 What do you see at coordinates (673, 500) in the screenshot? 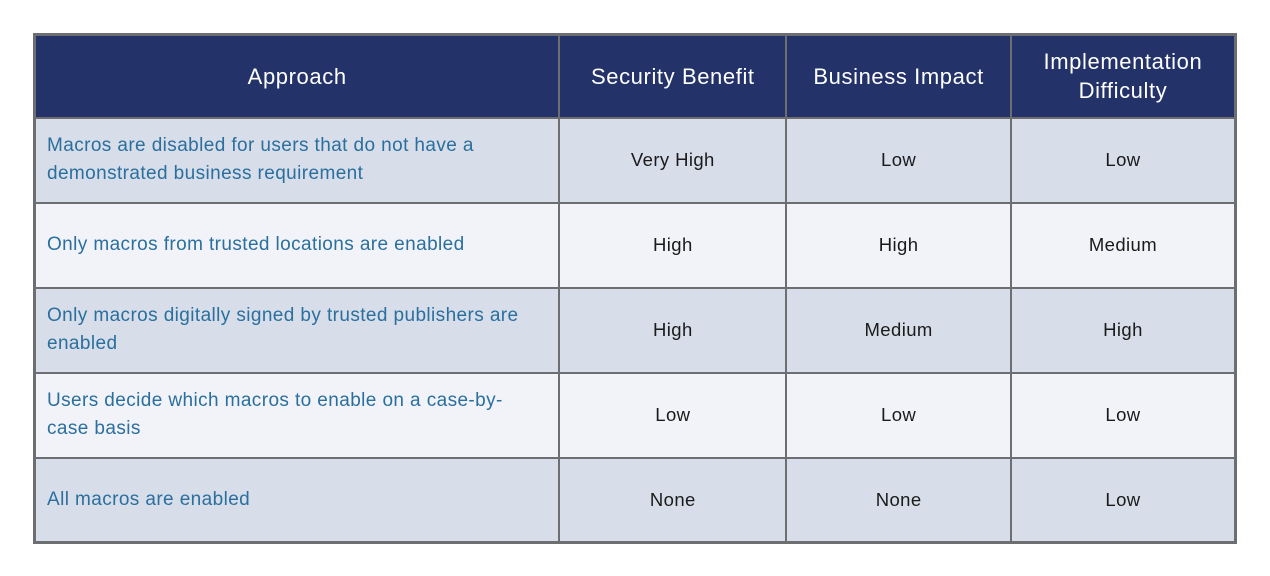
I see `security-benefit-cell: None` at bounding box center [673, 500].